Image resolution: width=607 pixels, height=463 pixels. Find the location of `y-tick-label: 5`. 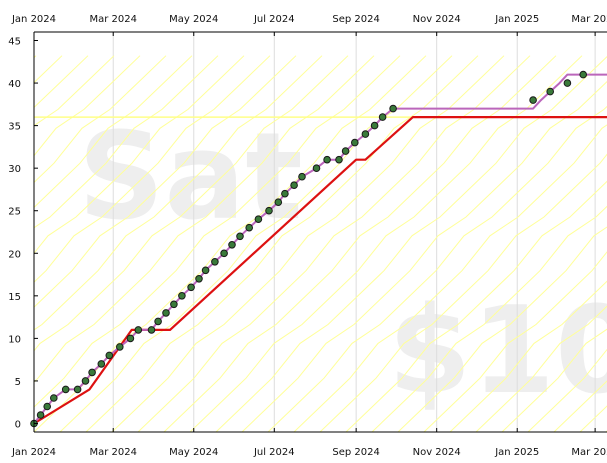

y-tick-label: 5 is located at coordinates (18, 382).